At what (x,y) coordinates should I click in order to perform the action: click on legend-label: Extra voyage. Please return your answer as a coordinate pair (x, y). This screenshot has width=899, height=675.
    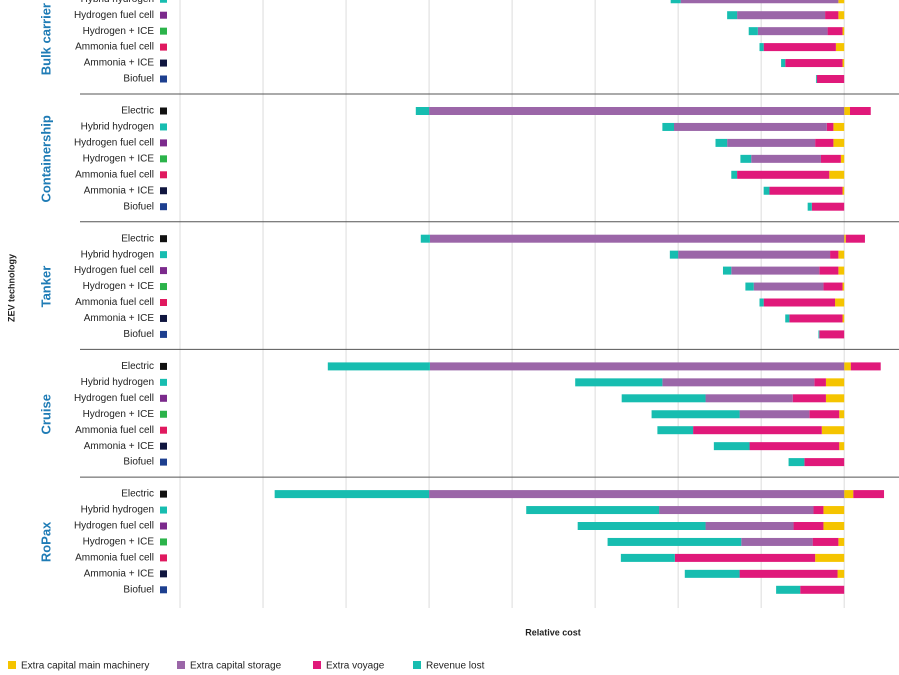
    Looking at the image, I should click on (355, 666).